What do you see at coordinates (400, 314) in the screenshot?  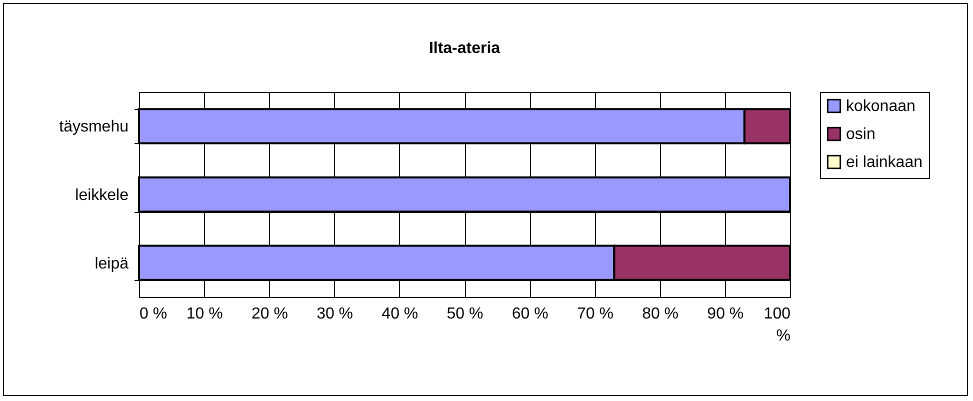 I see `x-tick-label: 40 %` at bounding box center [400, 314].